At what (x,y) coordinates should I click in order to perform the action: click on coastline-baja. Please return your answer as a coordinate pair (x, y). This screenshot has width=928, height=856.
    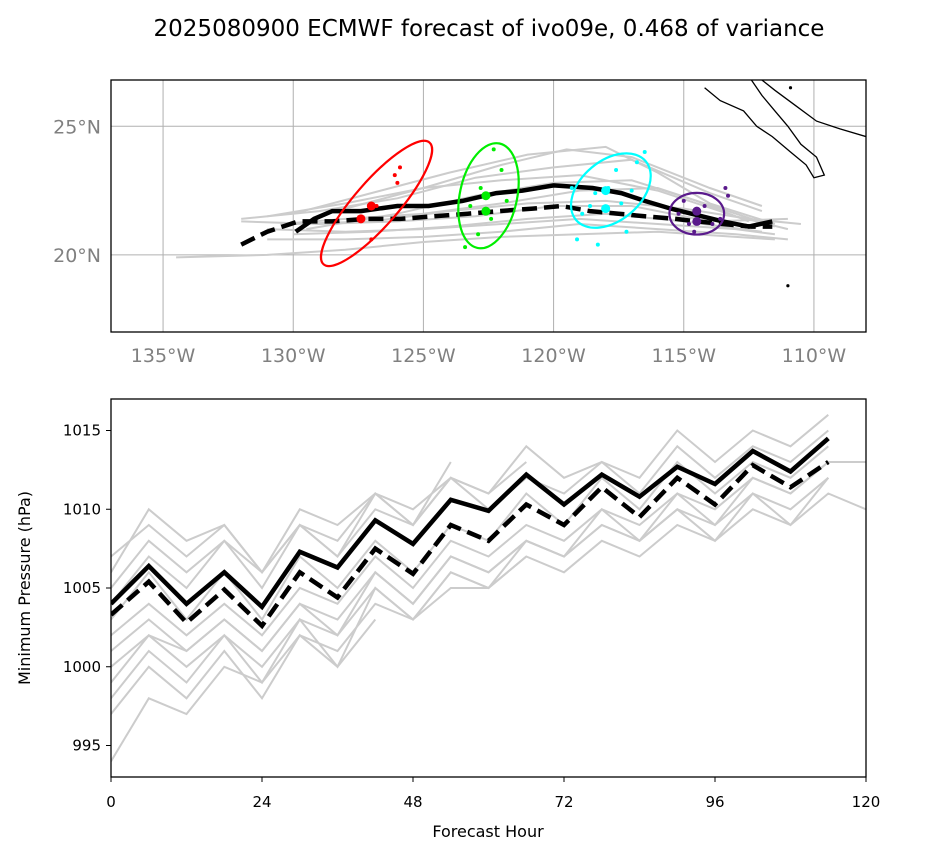
    Looking at the image, I should click on (765, 129).